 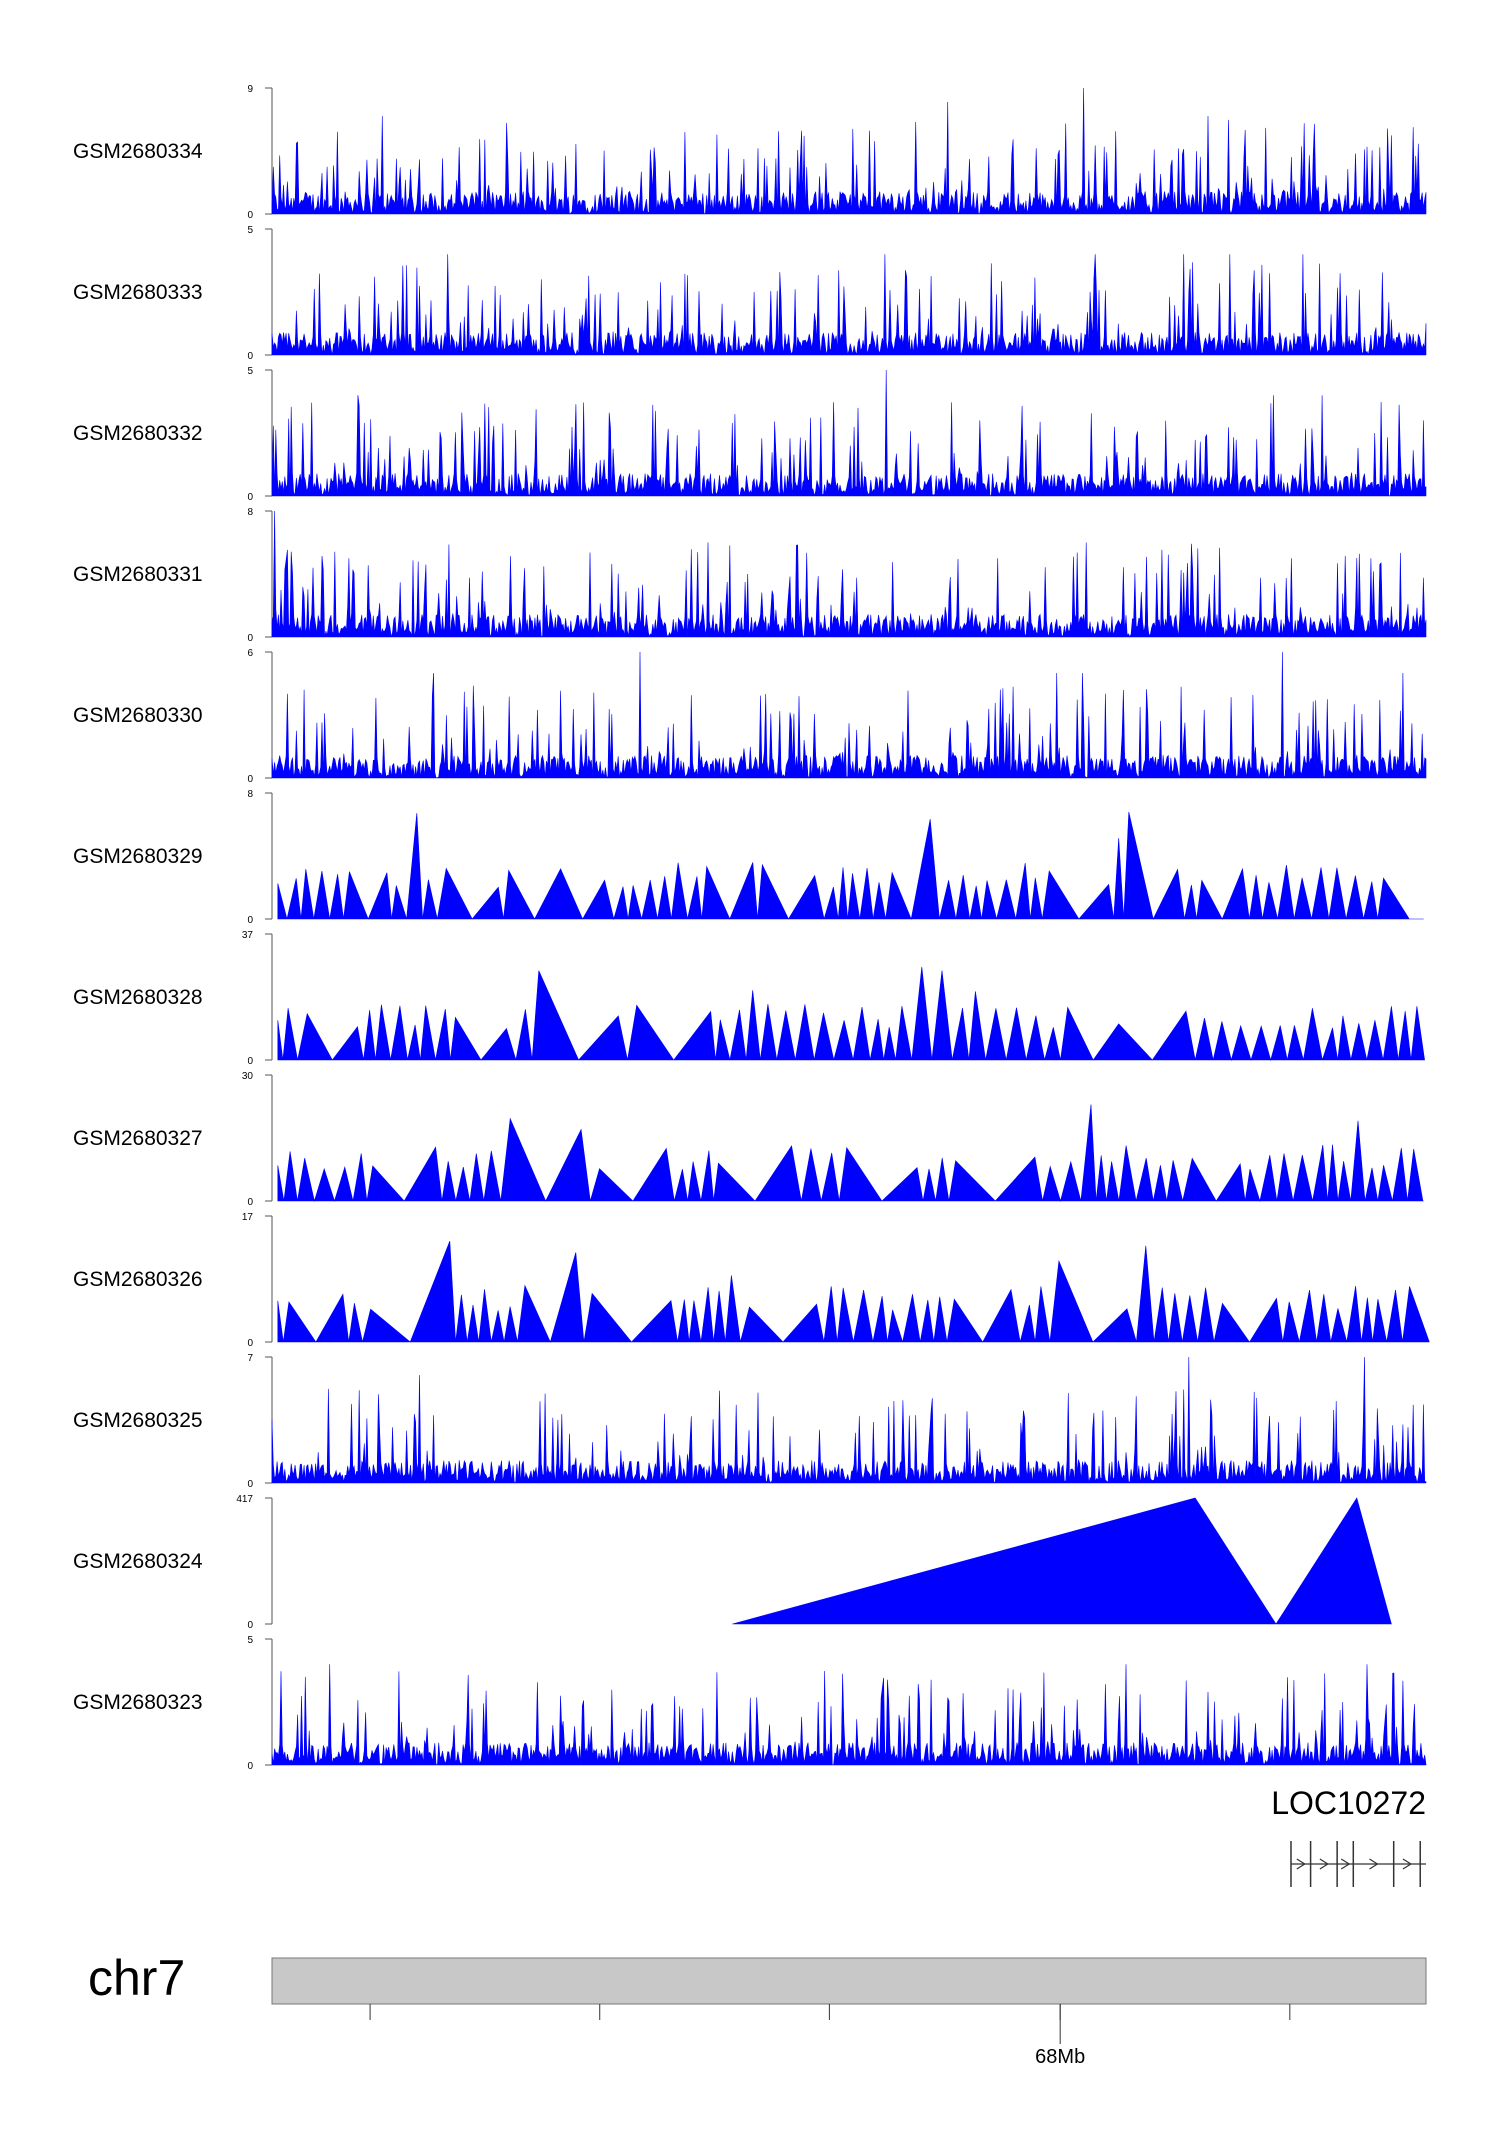 What do you see at coordinates (250, 89) in the screenshot?
I see `y-tick-label-max: 9` at bounding box center [250, 89].